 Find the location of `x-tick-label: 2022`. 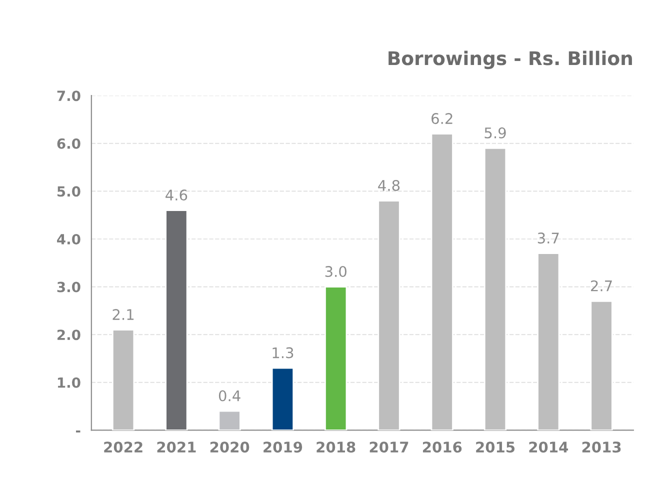

x-tick-label: 2022 is located at coordinates (123, 447).